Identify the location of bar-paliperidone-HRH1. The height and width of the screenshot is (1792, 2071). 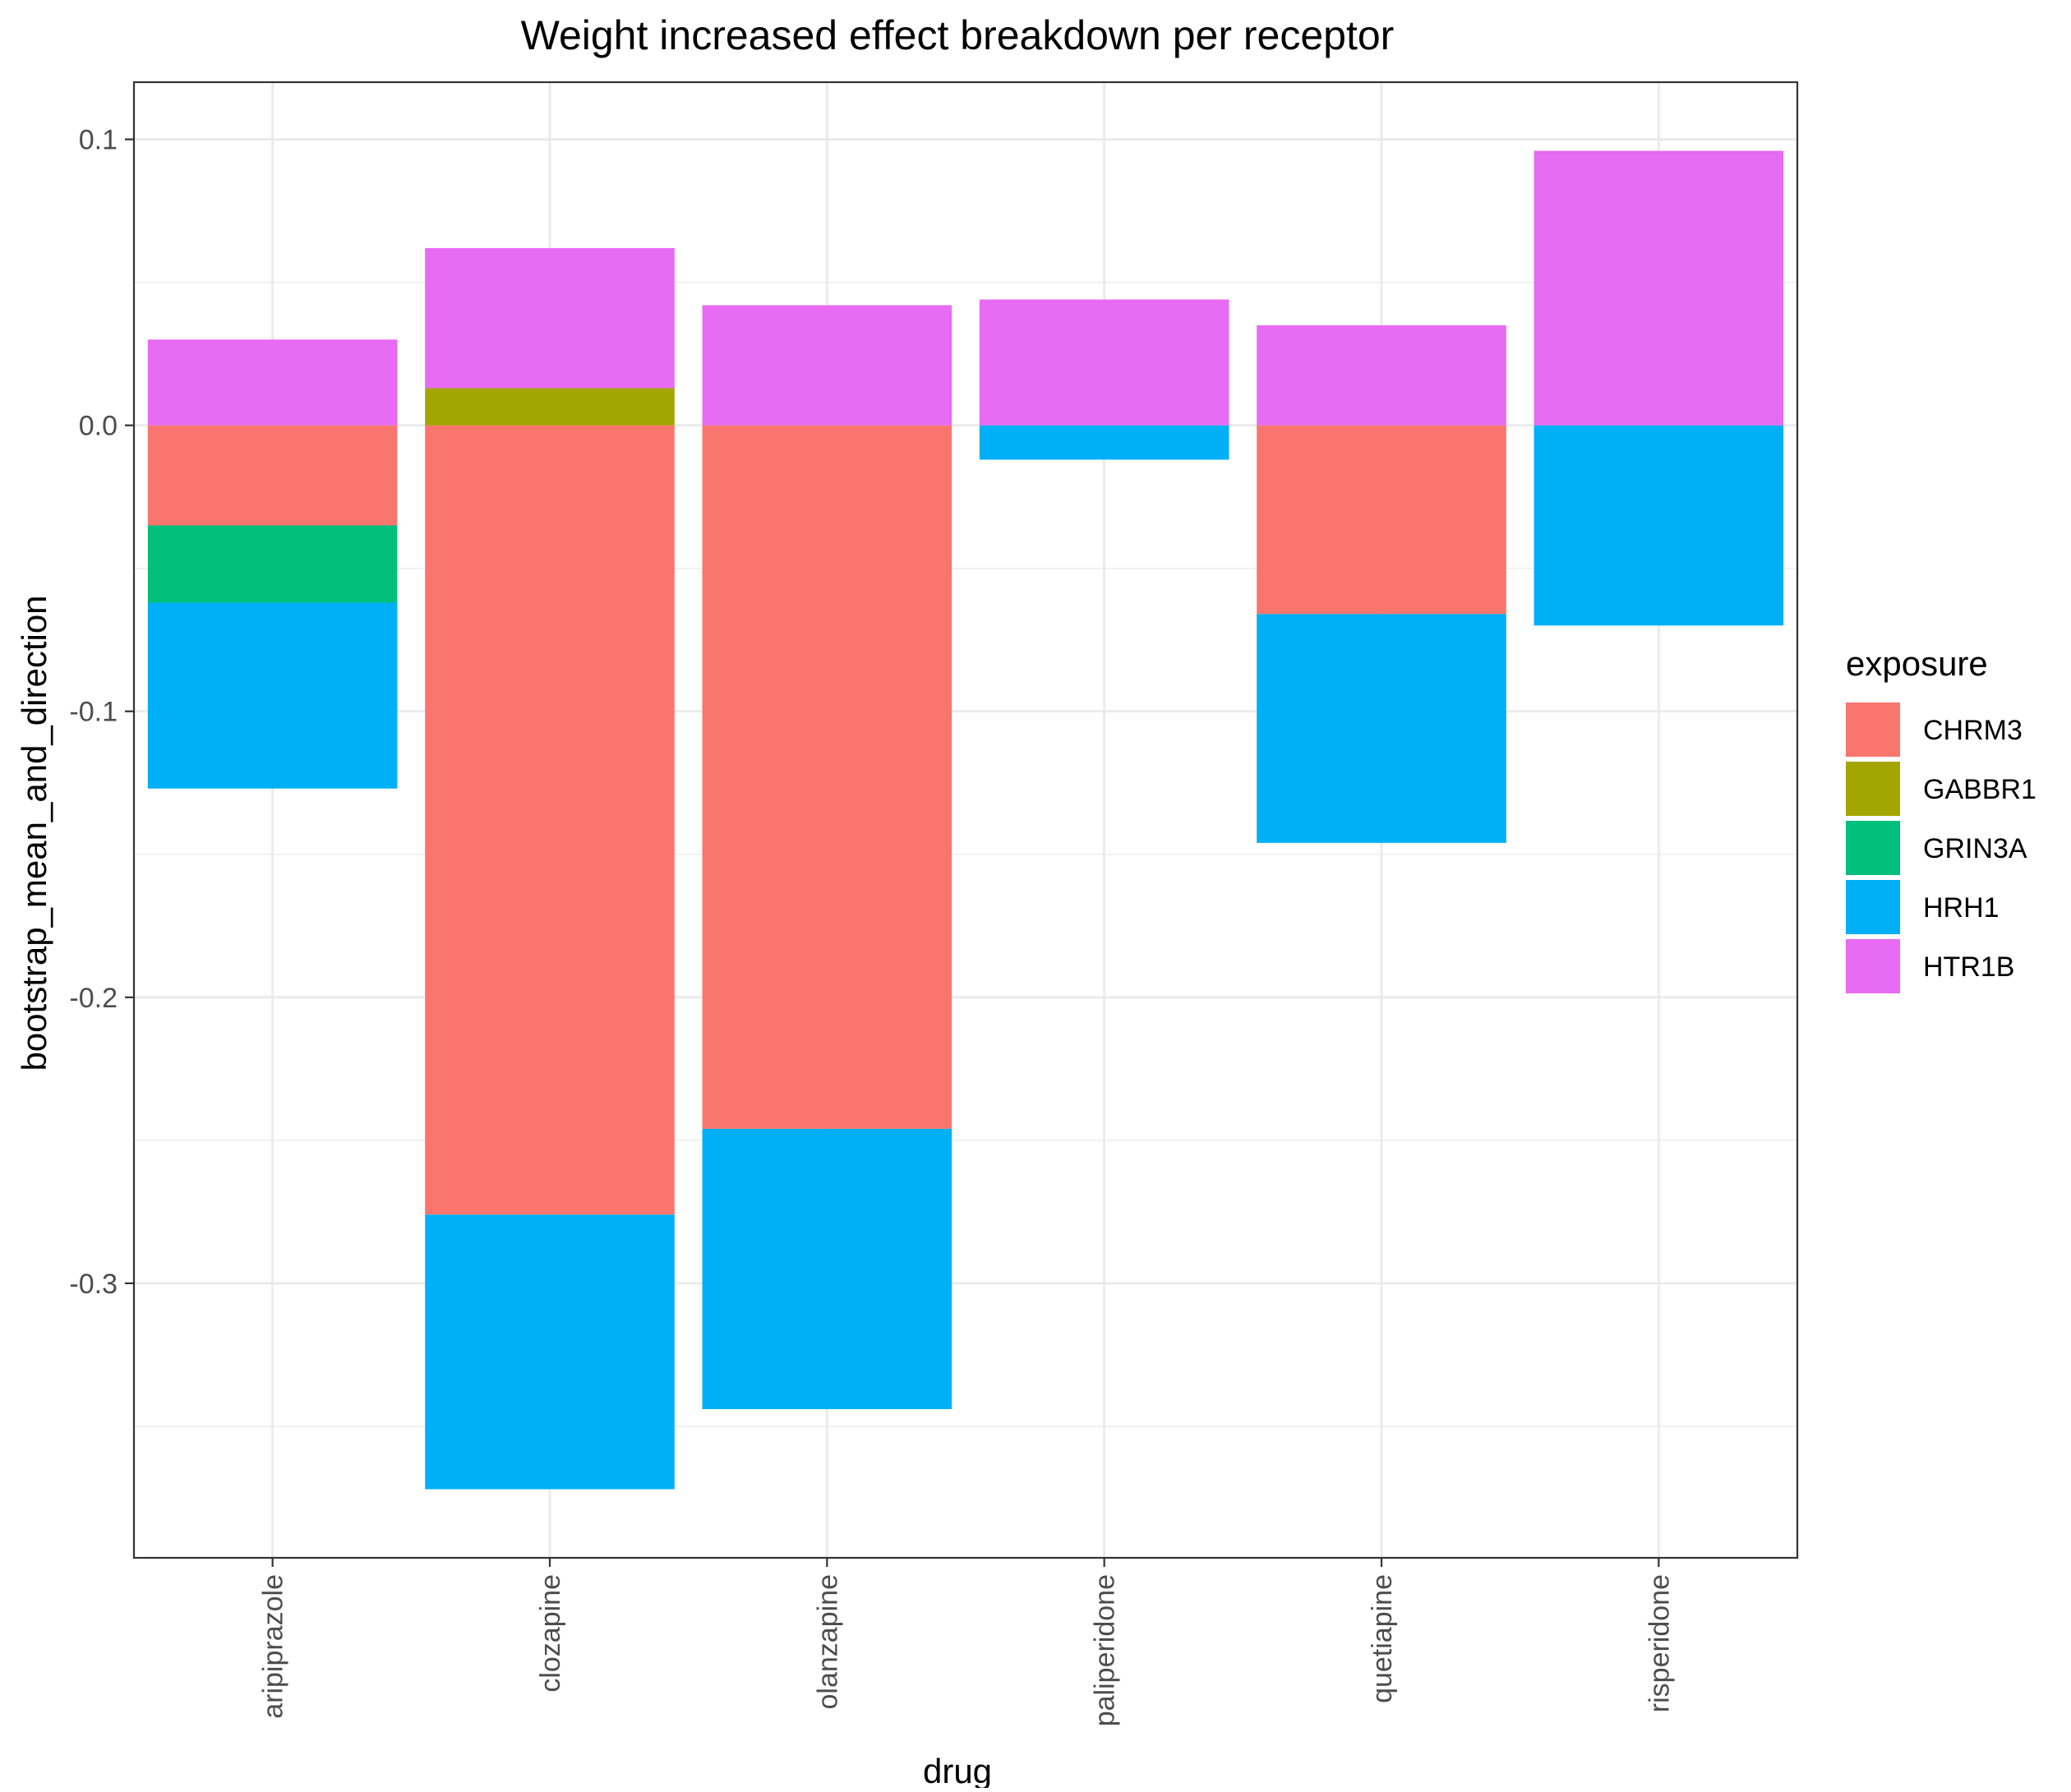
(1104, 442).